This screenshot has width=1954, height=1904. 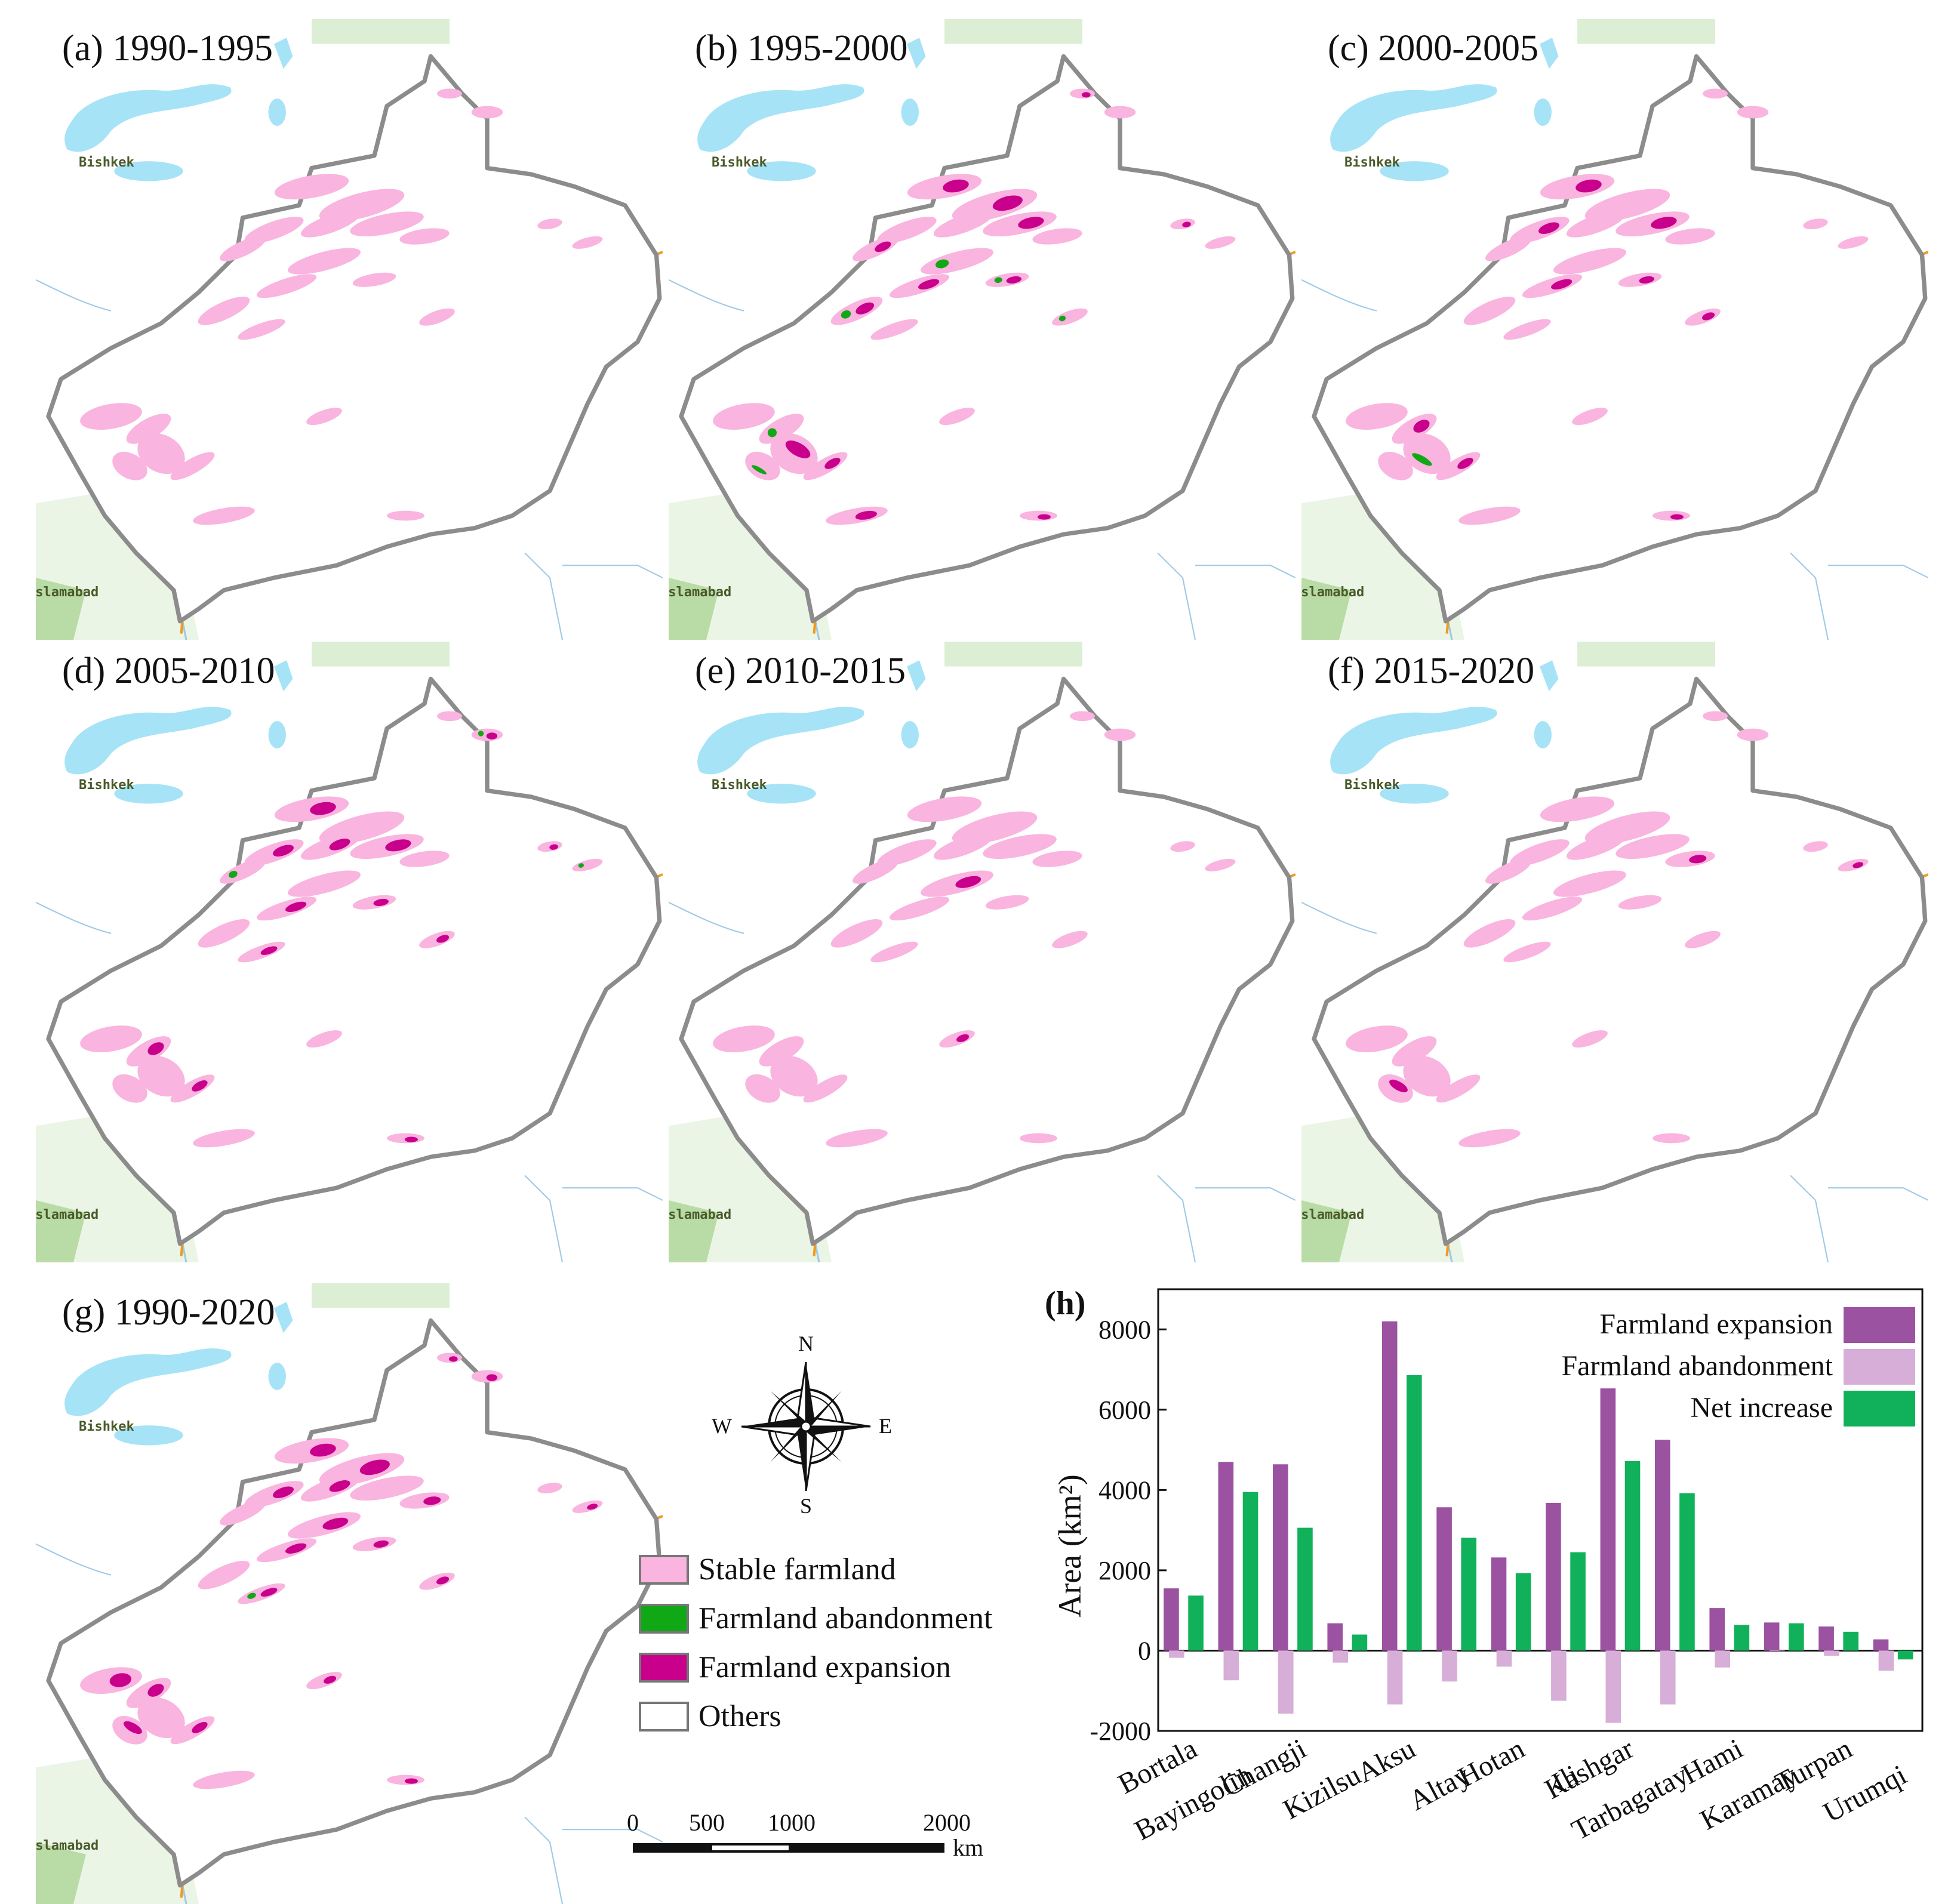 I want to click on scale-tick-0: 0, so click(x=633, y=1822).